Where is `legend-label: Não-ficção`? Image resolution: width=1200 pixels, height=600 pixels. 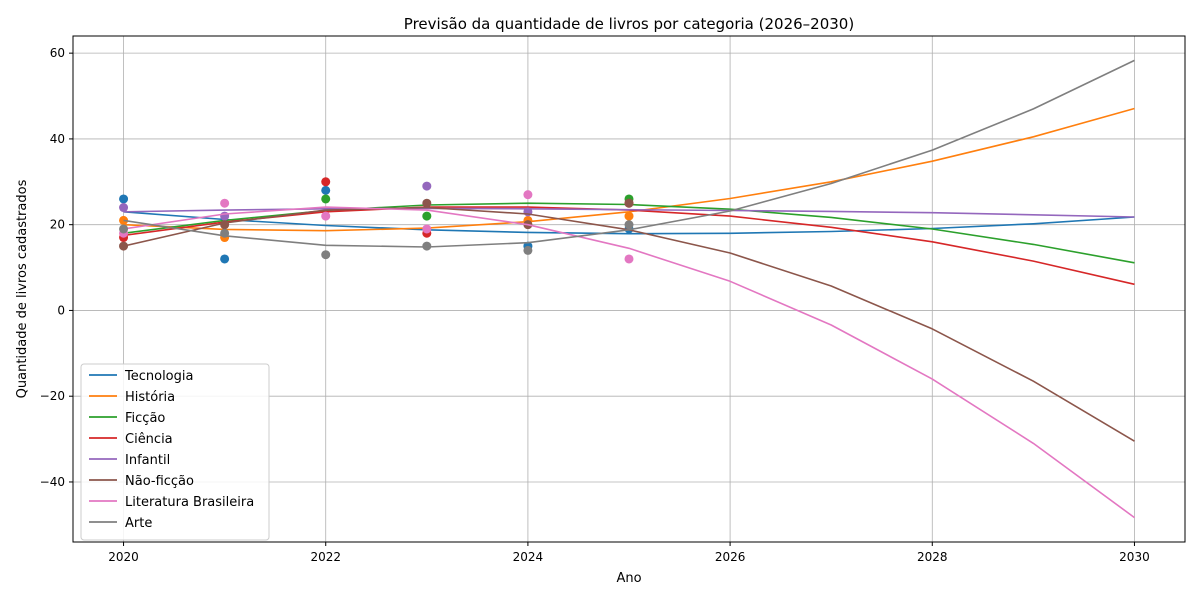 legend-label: Não-ficção is located at coordinates (159, 481).